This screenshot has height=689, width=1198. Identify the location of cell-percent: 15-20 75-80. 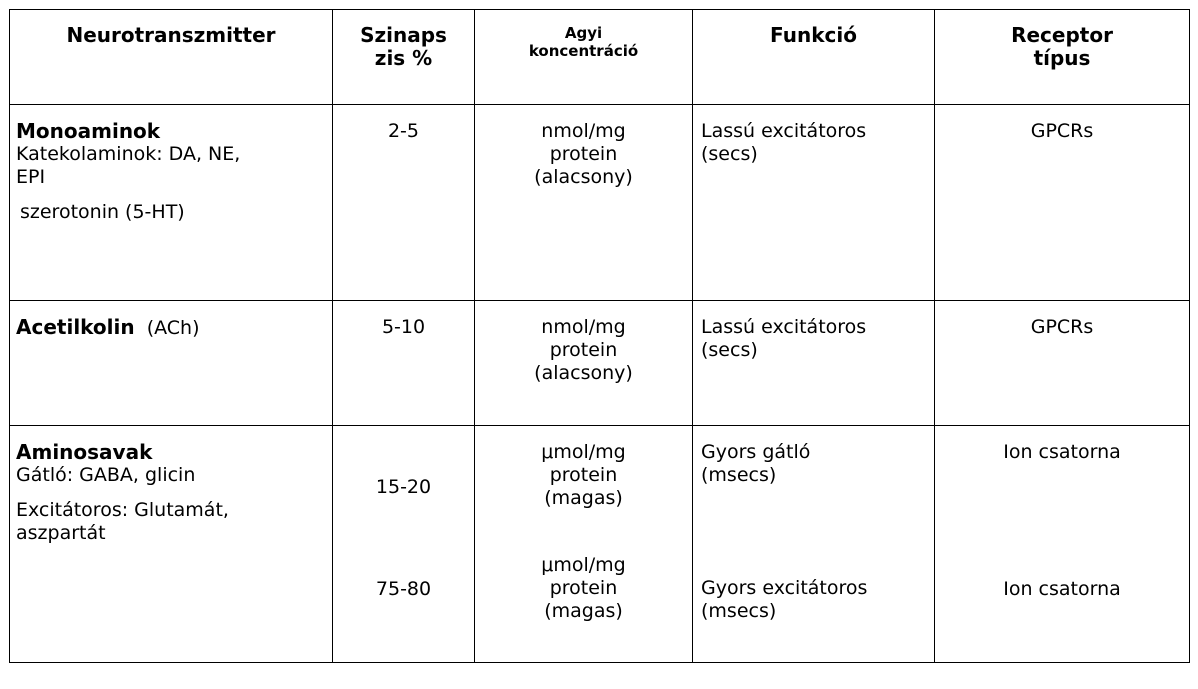
(403, 544).